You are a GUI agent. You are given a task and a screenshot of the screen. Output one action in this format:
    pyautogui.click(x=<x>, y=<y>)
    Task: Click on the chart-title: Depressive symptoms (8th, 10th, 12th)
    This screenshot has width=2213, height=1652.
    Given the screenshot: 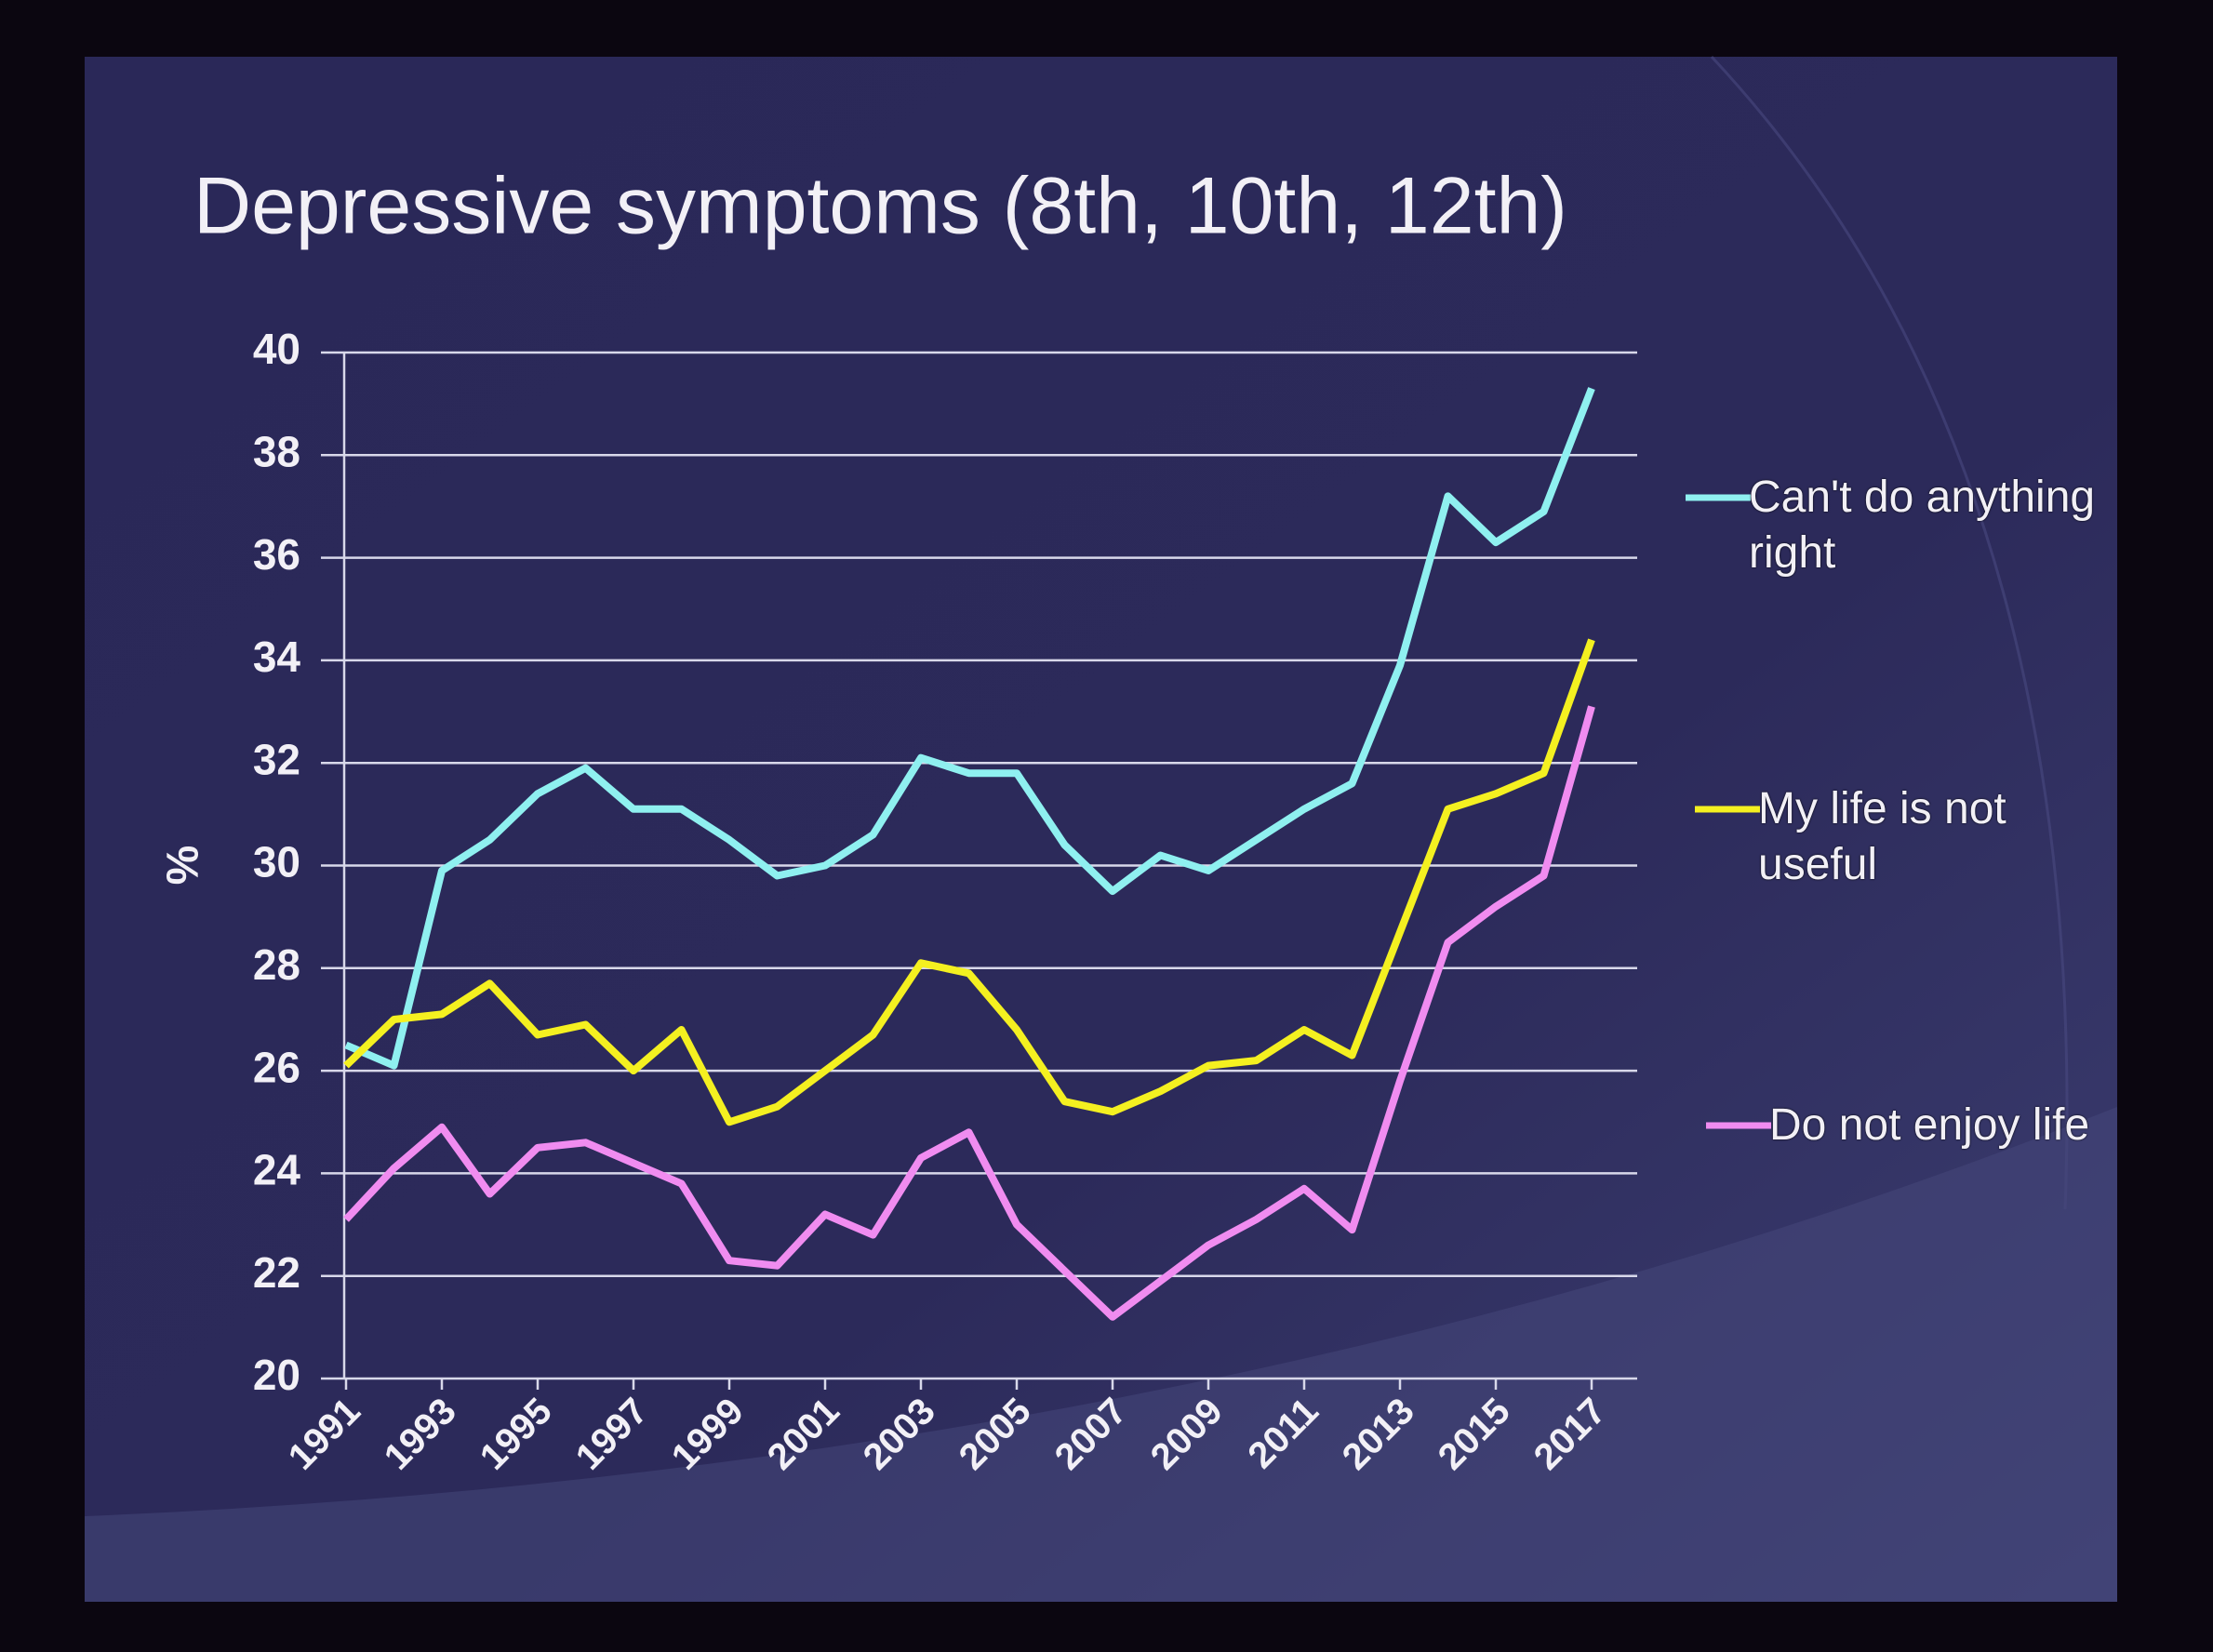 What is the action you would take?
    pyautogui.click(x=880, y=206)
    